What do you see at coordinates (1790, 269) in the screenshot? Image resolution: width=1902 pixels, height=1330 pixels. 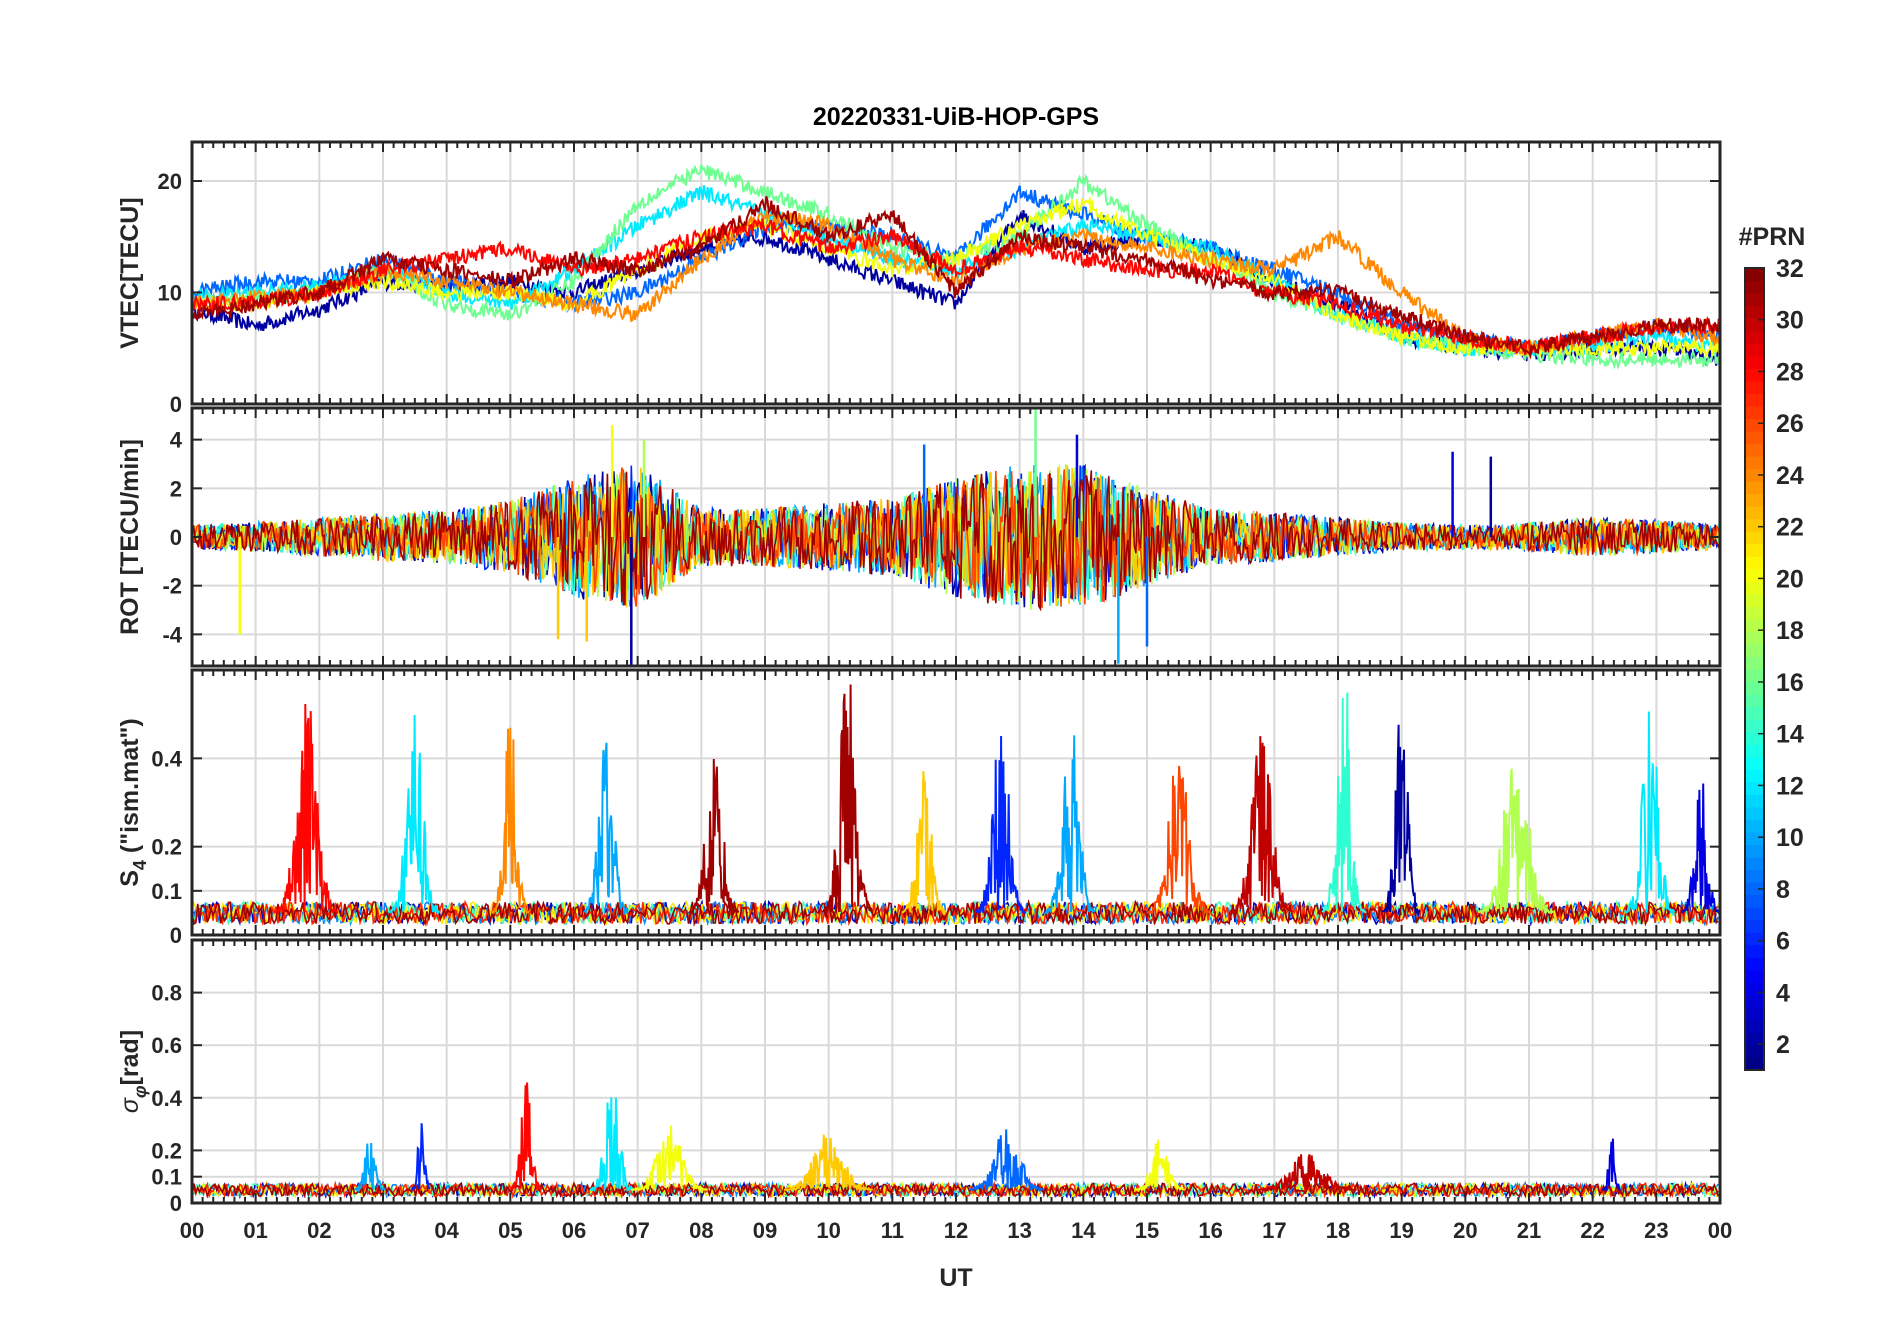 I see `colorbar-tick-label: 32` at bounding box center [1790, 269].